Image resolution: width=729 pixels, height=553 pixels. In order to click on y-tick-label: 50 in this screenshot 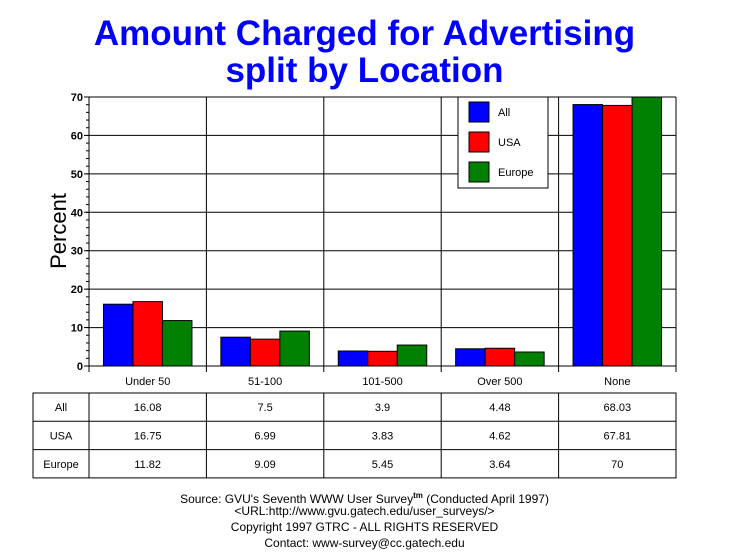, I will do `click(77, 175)`.